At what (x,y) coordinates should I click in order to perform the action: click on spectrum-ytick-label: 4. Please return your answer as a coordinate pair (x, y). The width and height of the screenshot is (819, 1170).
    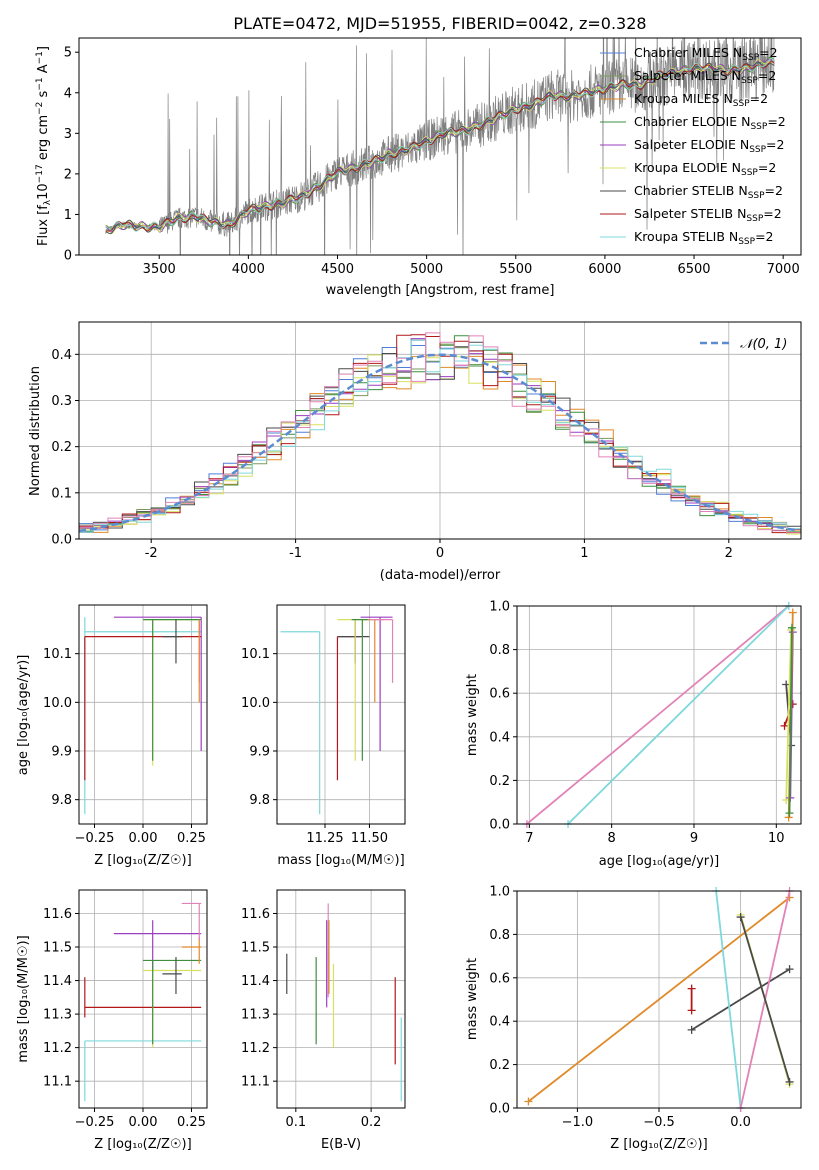
    Looking at the image, I should click on (68, 93).